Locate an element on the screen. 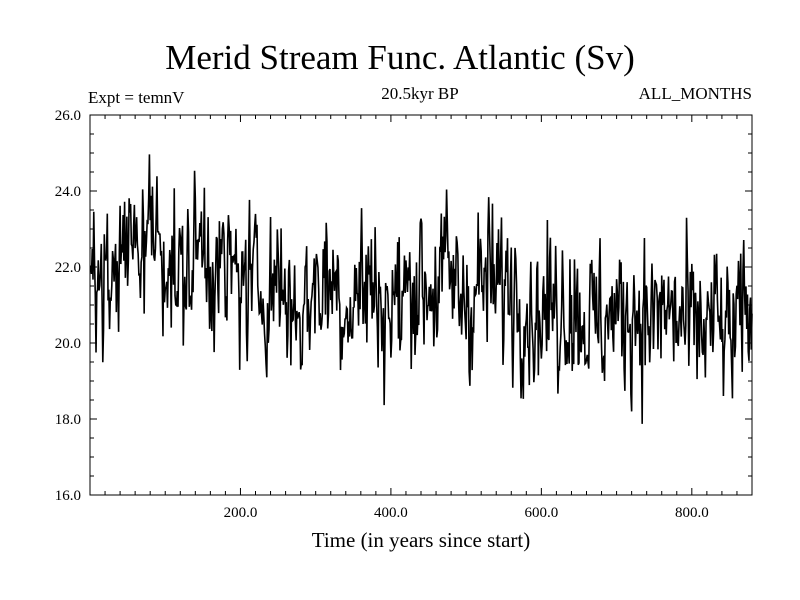  y-tick-label: 24.0 is located at coordinates (68, 192).